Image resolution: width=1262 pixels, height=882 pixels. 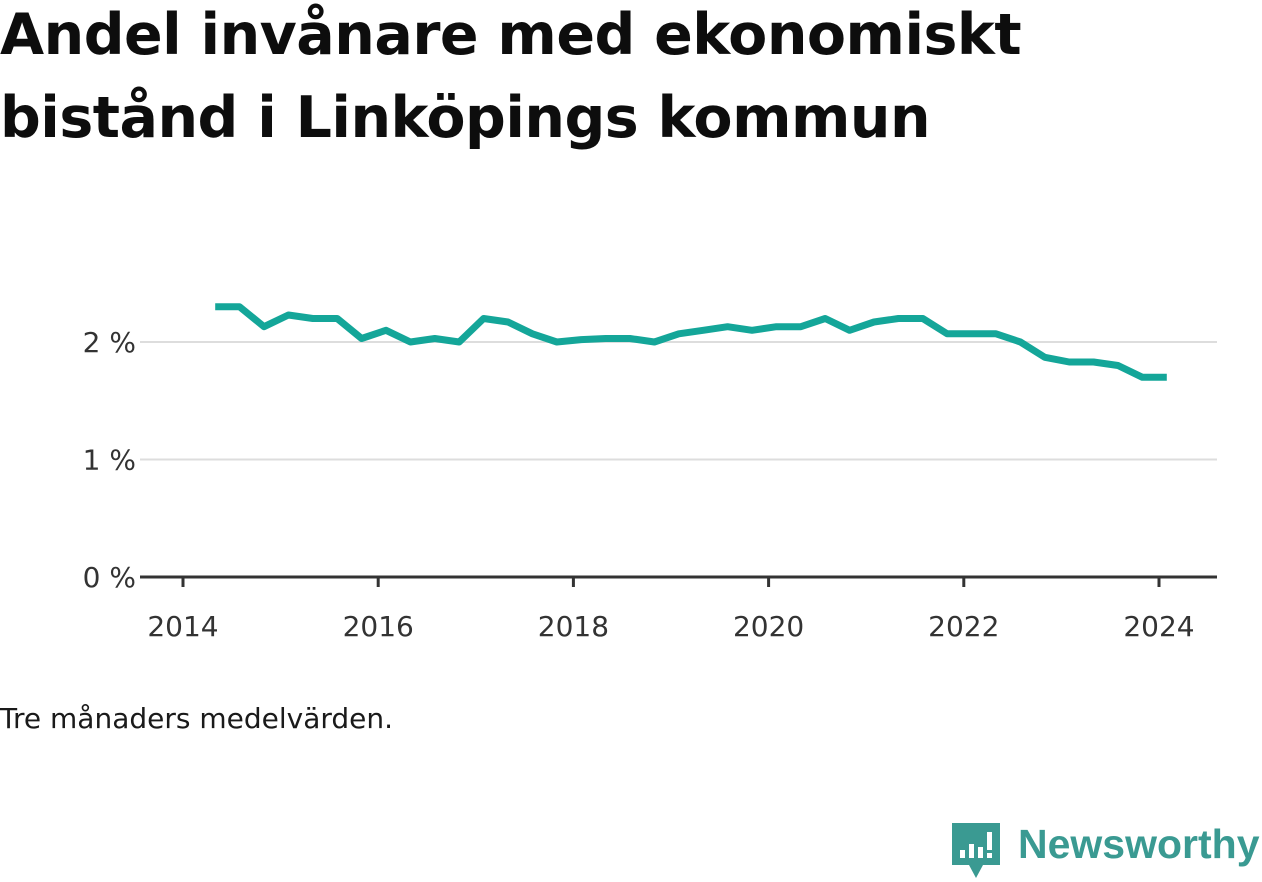 I want to click on newsworthy-logo-icon, so click(x=976, y=850).